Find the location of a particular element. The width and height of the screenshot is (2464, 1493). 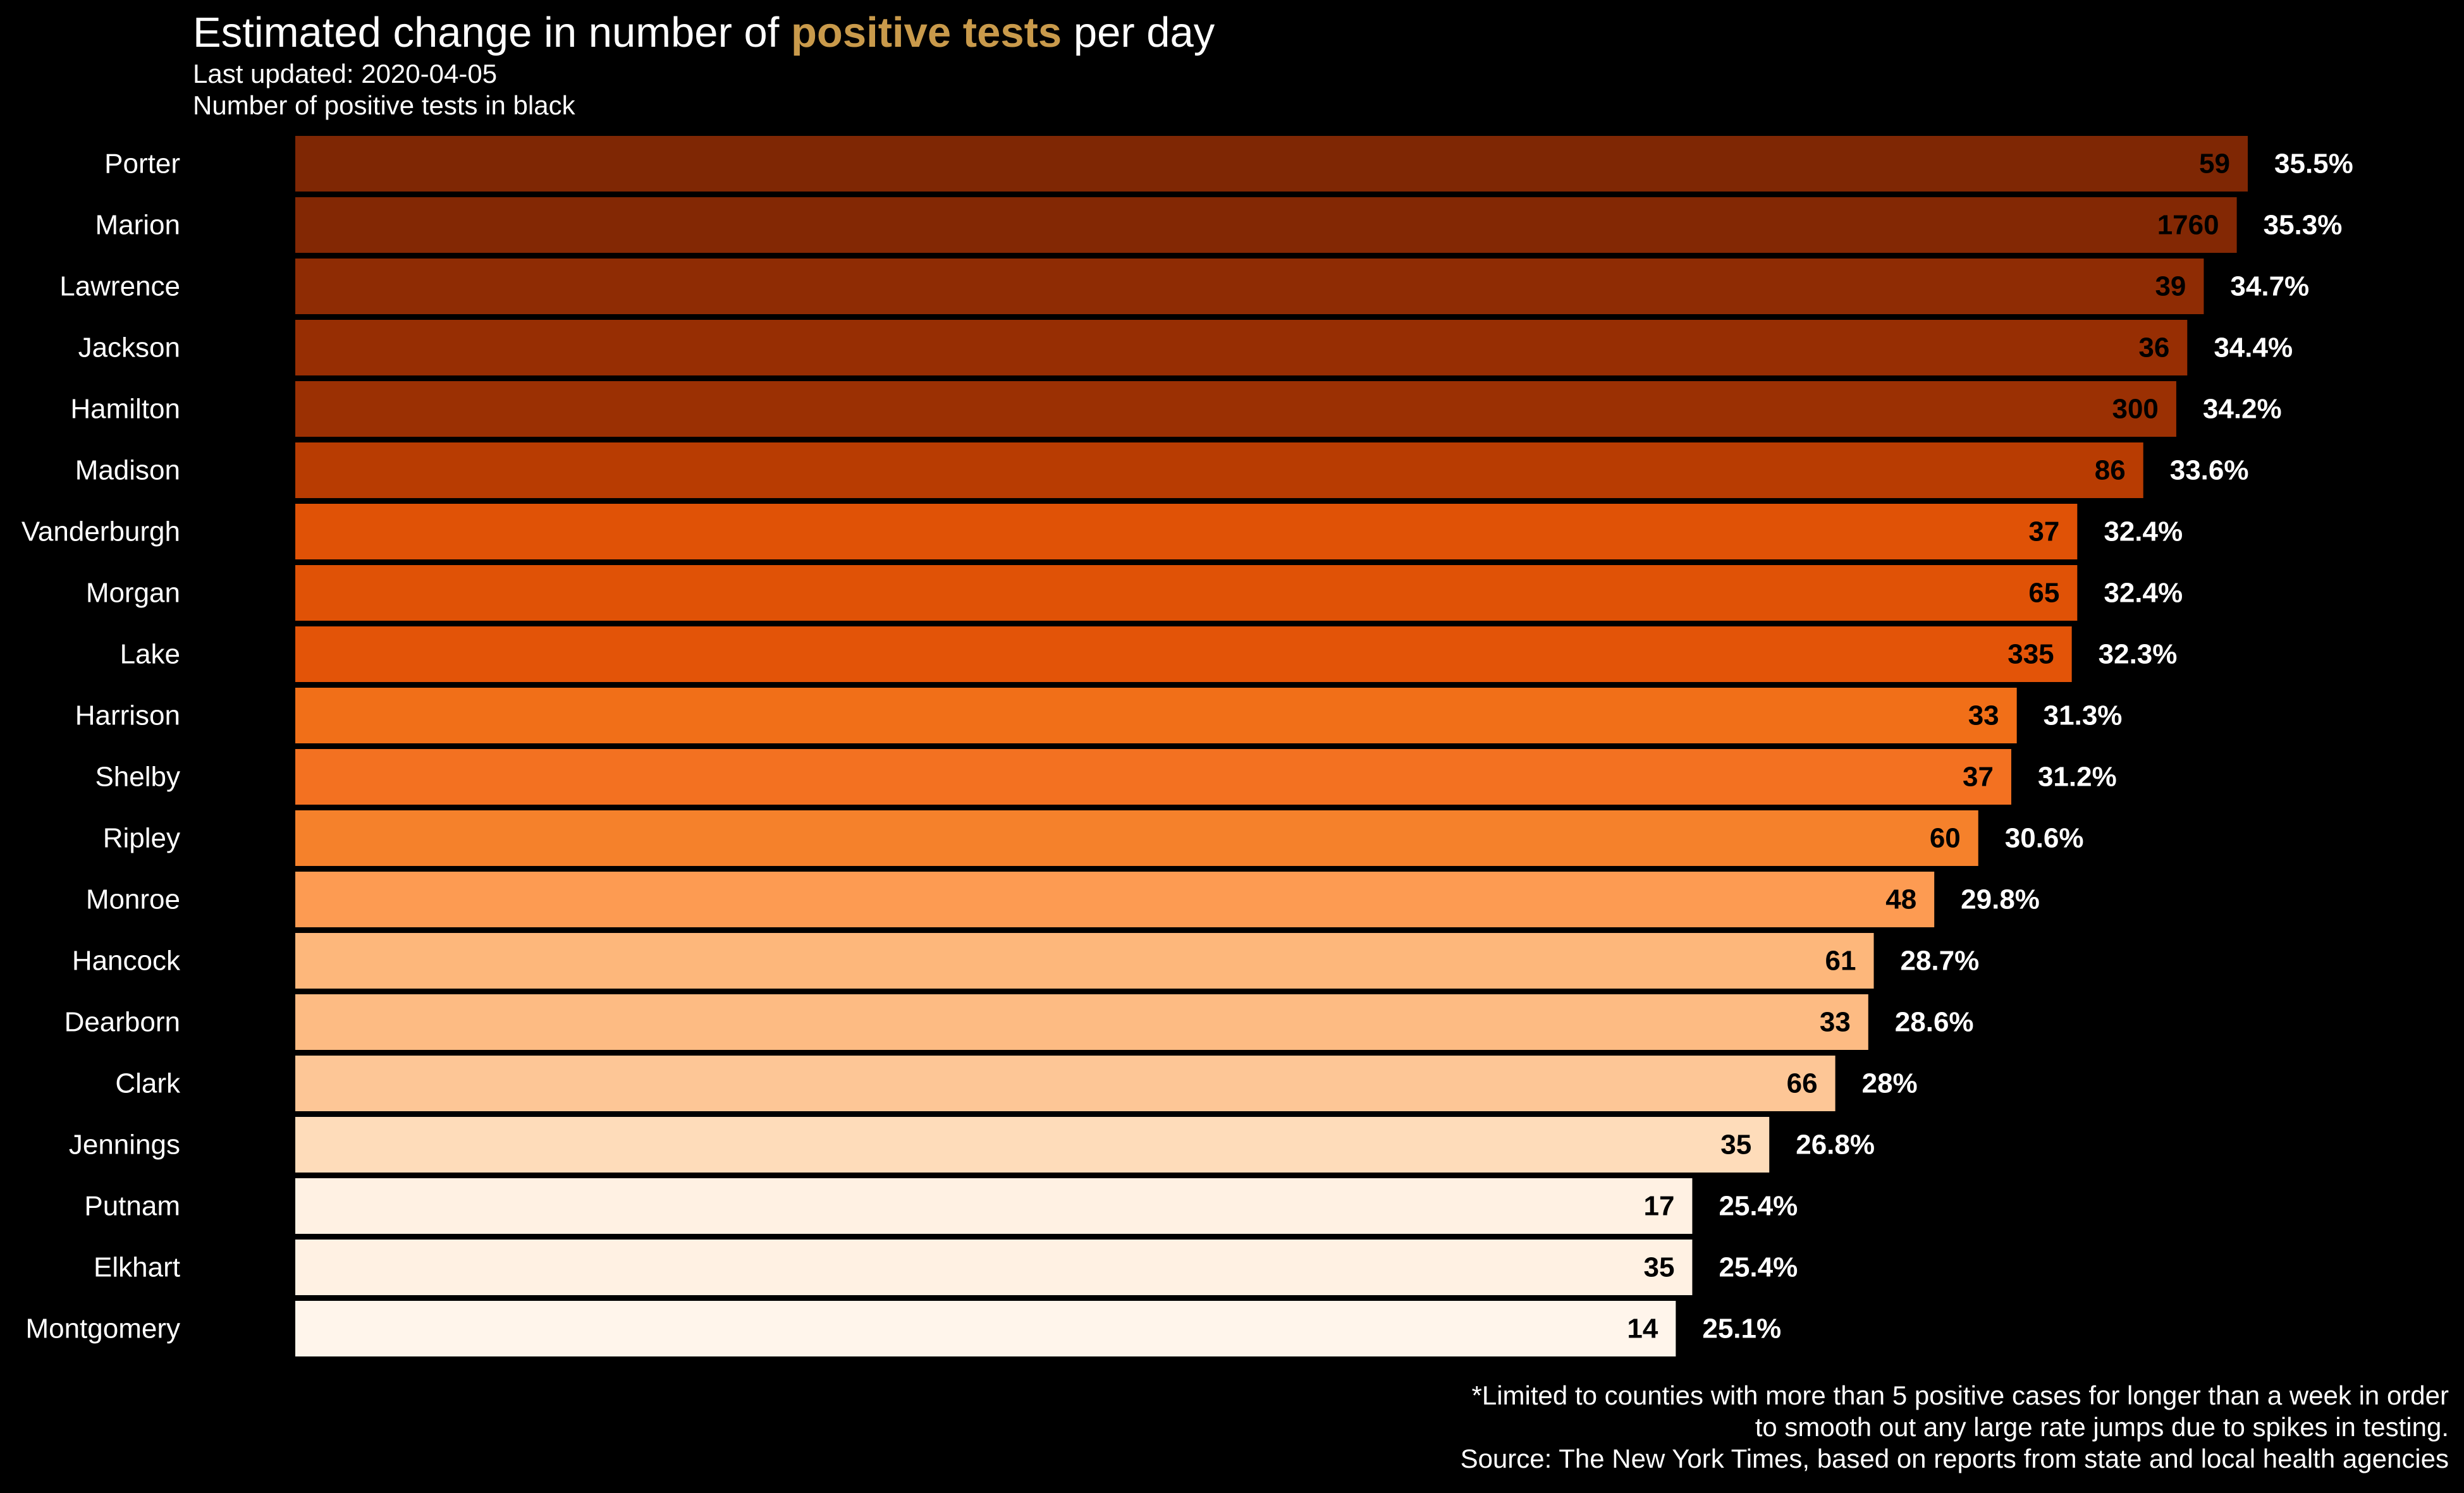

category-label: Shelby is located at coordinates (137, 778).